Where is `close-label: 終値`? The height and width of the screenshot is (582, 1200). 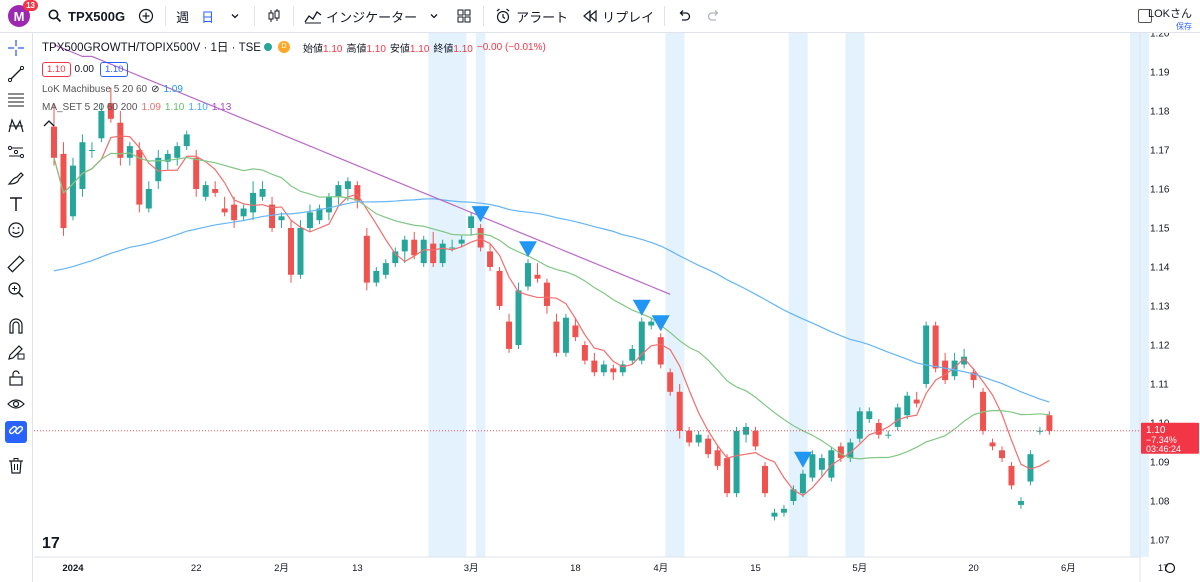 close-label: 終値 is located at coordinates (443, 49).